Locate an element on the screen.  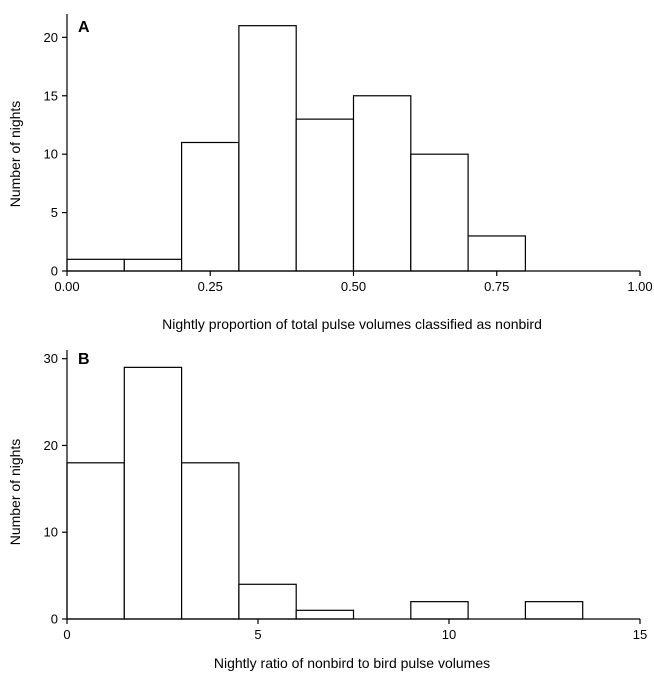
panel-b-y-tick-label: 0 is located at coordinates (54, 619).